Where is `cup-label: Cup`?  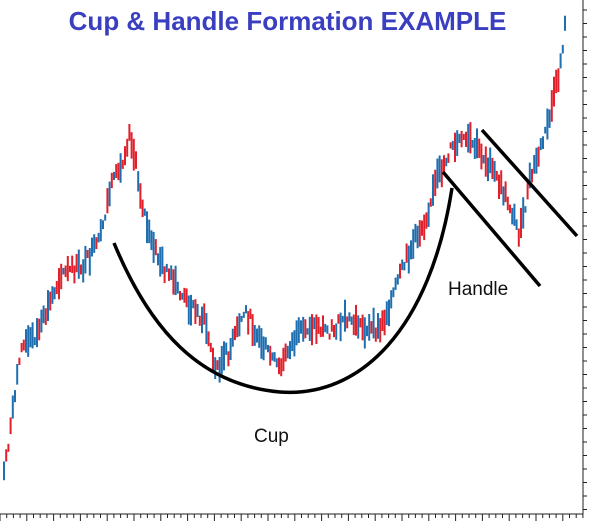 cup-label: Cup is located at coordinates (271, 436).